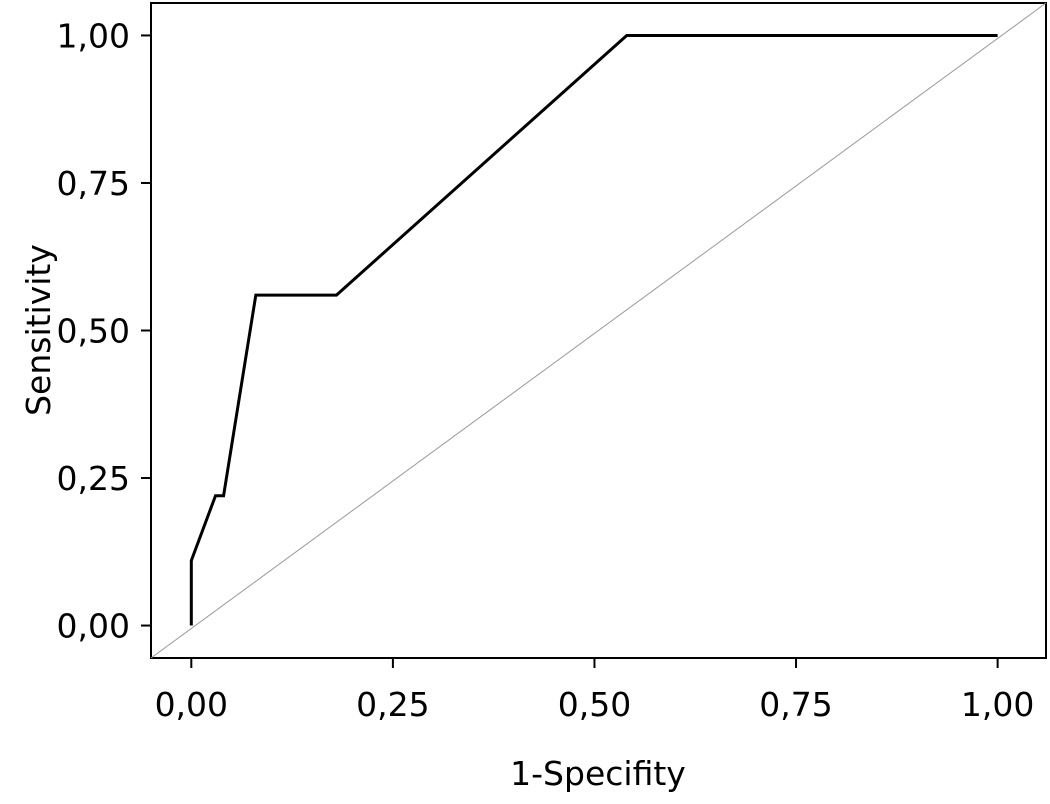 The image size is (1050, 804). I want to click on y-tick-label: 0,00, so click(93, 626).